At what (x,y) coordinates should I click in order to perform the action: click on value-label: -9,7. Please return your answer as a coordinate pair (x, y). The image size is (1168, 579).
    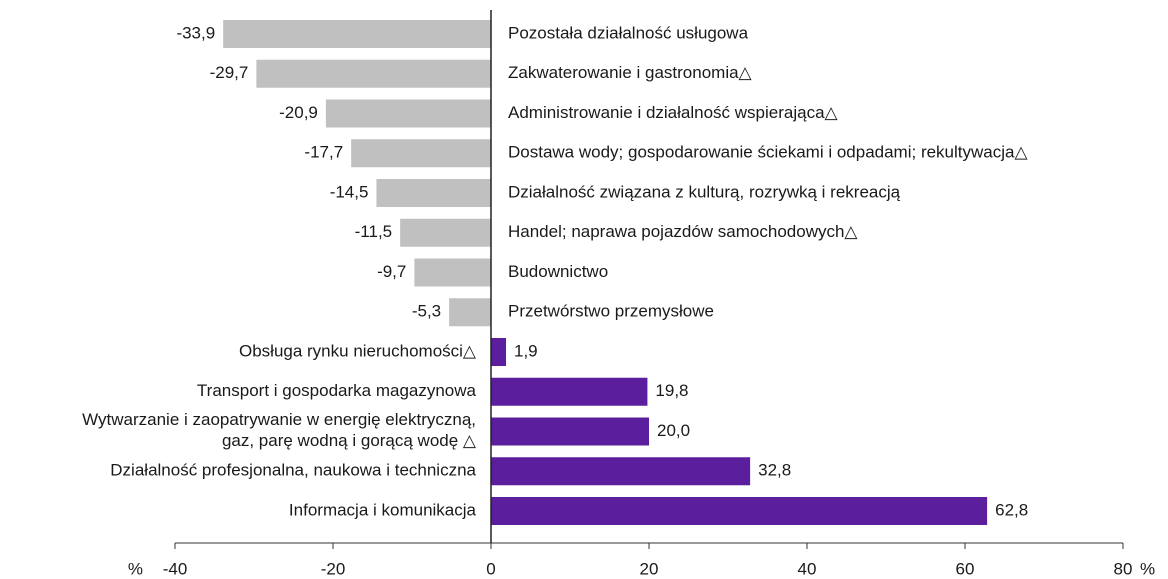
    Looking at the image, I should click on (391, 271).